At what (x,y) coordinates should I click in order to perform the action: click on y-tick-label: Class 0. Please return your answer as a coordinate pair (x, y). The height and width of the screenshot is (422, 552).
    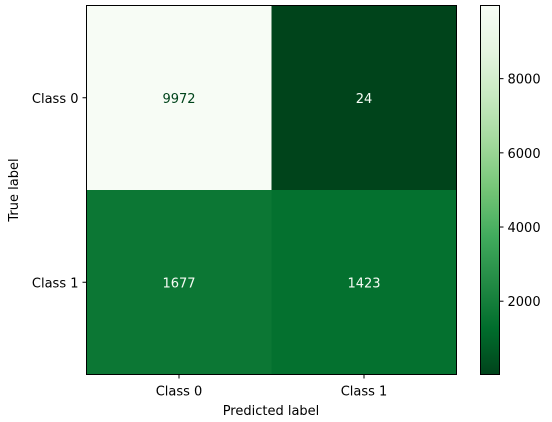
    Looking at the image, I should click on (55, 99).